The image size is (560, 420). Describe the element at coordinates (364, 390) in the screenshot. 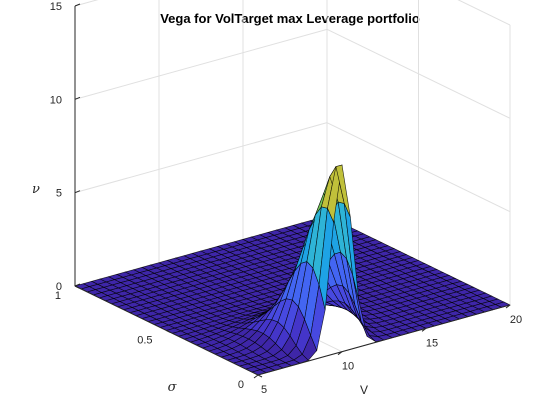

I see `x-axis-label: V` at that location.